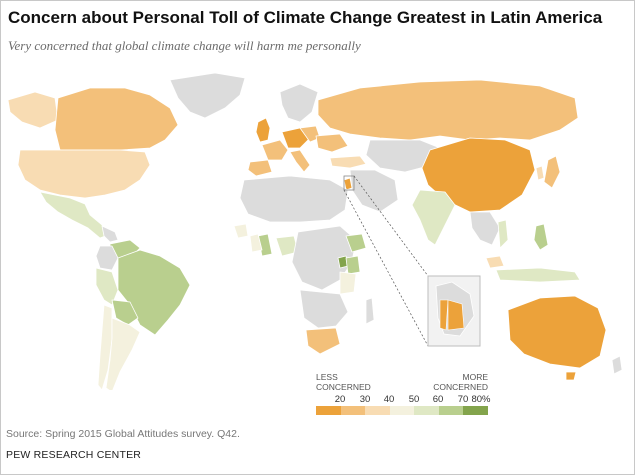  Describe the element at coordinates (412, 261) in the screenshot. I see `inset-levant` at that location.